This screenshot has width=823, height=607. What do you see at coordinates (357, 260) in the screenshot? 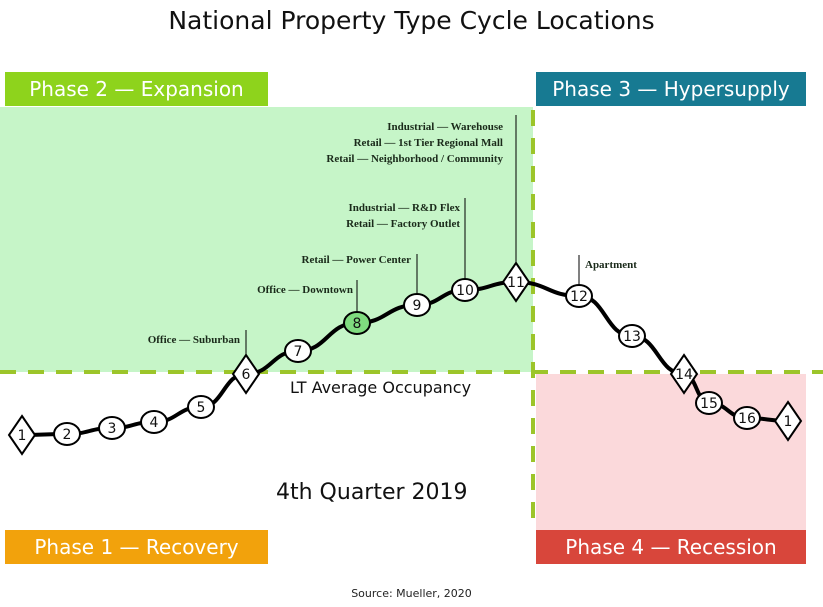
I see `annotation-text: Retail — Power Center` at bounding box center [357, 260].